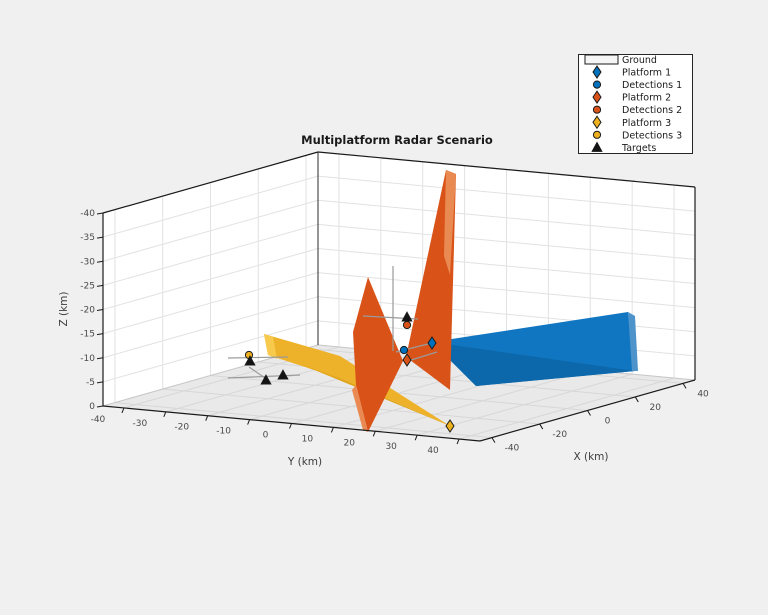  I want to click on z-tick-label: -35, so click(87, 238).